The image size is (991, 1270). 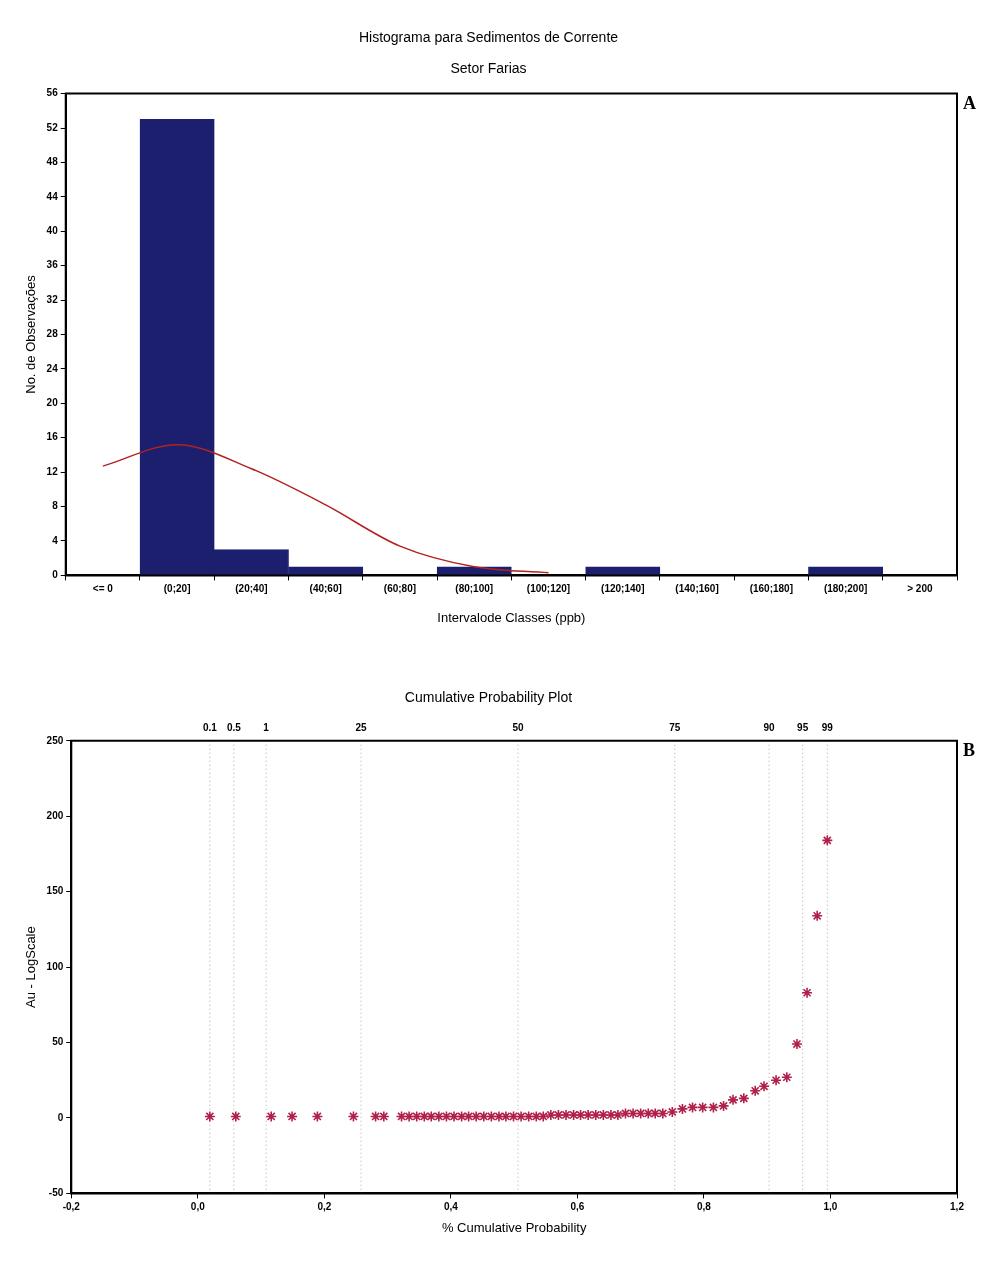 I want to click on y-tick-label: 4, so click(x=55, y=540).